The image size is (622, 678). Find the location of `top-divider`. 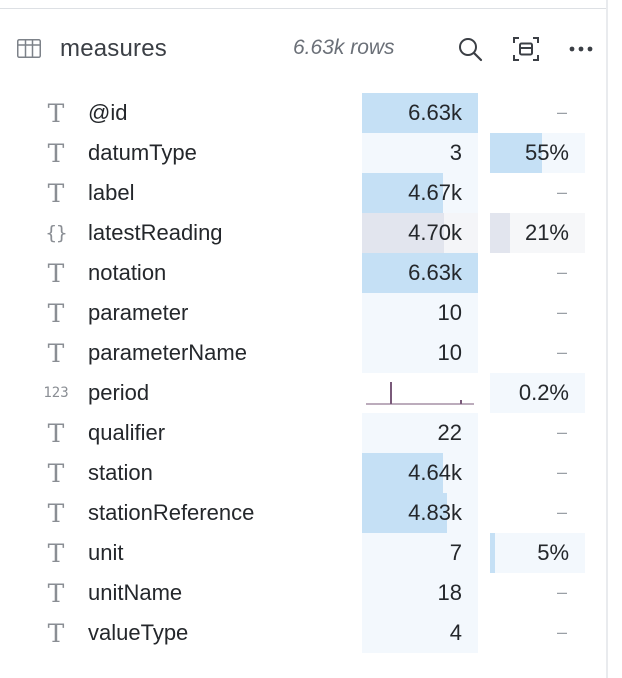

top-divider is located at coordinates (303, 8).